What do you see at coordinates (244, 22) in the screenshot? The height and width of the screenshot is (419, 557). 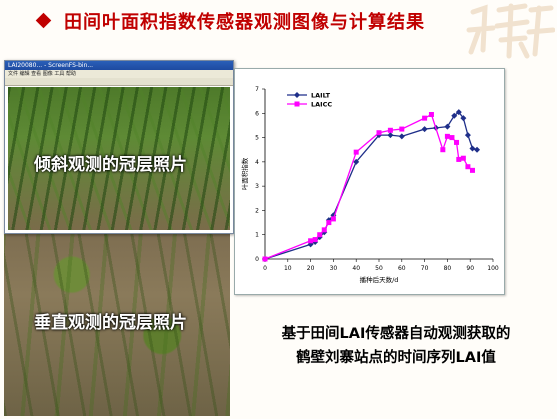 I see `slide-title: 田间叶面积指数传感器观测图像与计算结果` at bounding box center [244, 22].